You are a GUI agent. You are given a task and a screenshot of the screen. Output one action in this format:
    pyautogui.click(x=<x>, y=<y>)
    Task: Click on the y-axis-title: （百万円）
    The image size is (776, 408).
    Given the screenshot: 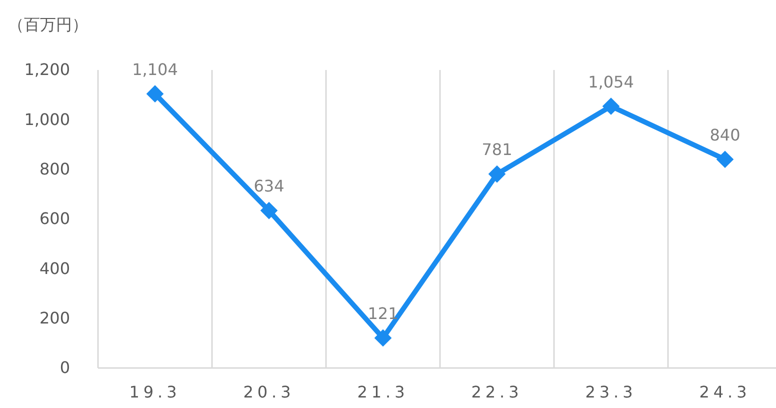 What is the action you would take?
    pyautogui.click(x=48, y=24)
    